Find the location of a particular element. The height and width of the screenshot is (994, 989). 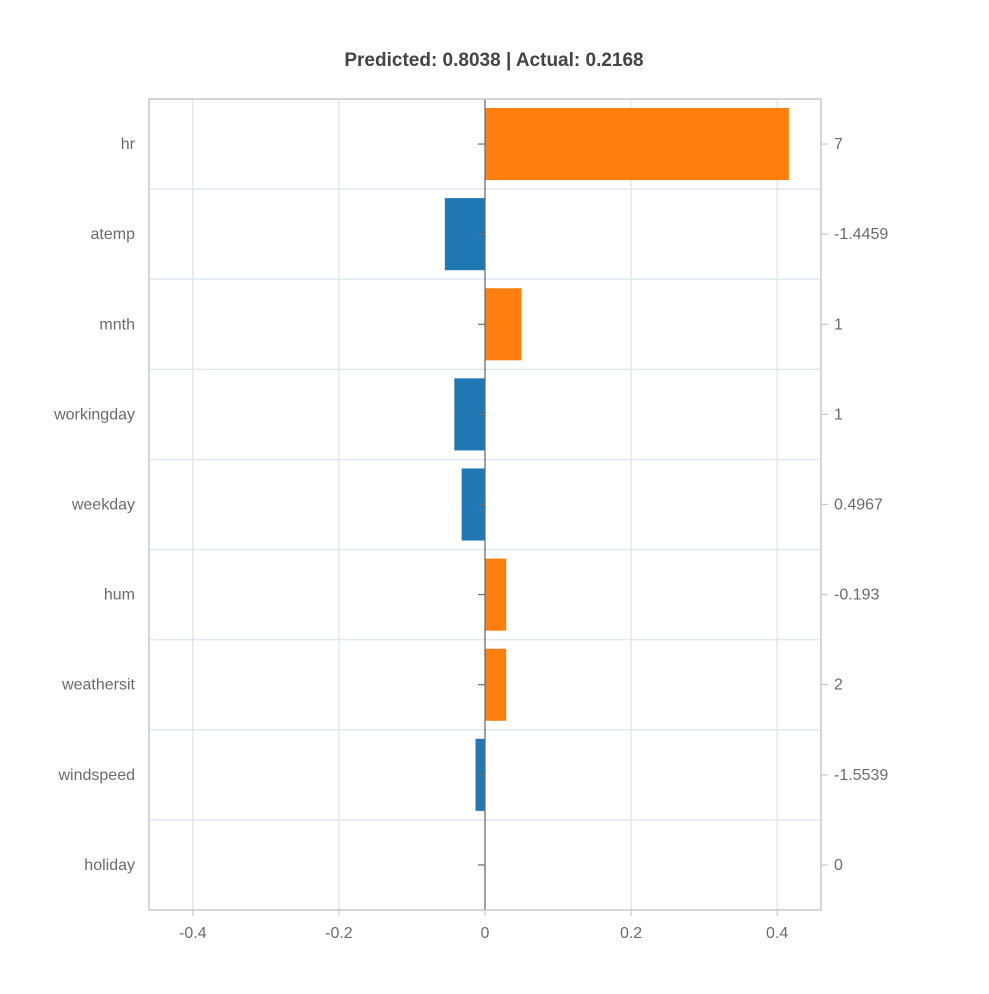

bar-hum is located at coordinates (496, 594).